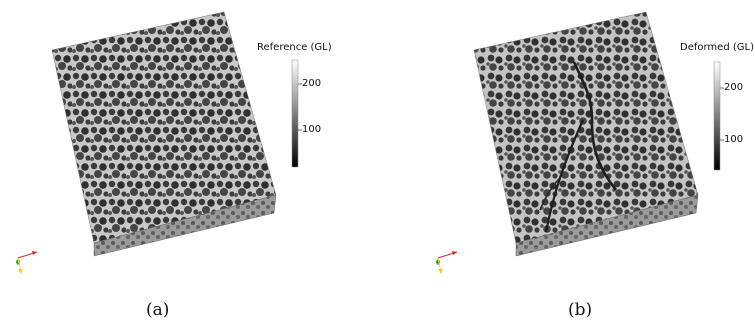  I want to click on colorbar-title: Deformed (GL), so click(717, 47).